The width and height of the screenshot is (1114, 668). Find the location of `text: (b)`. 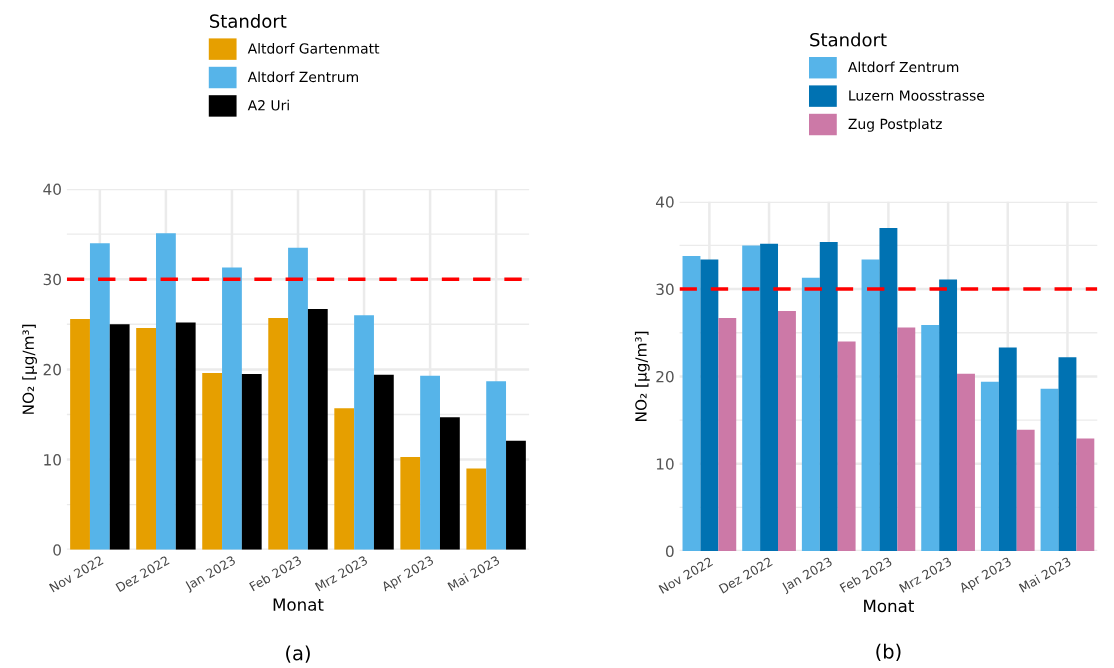

text: (b) is located at coordinates (888, 652).